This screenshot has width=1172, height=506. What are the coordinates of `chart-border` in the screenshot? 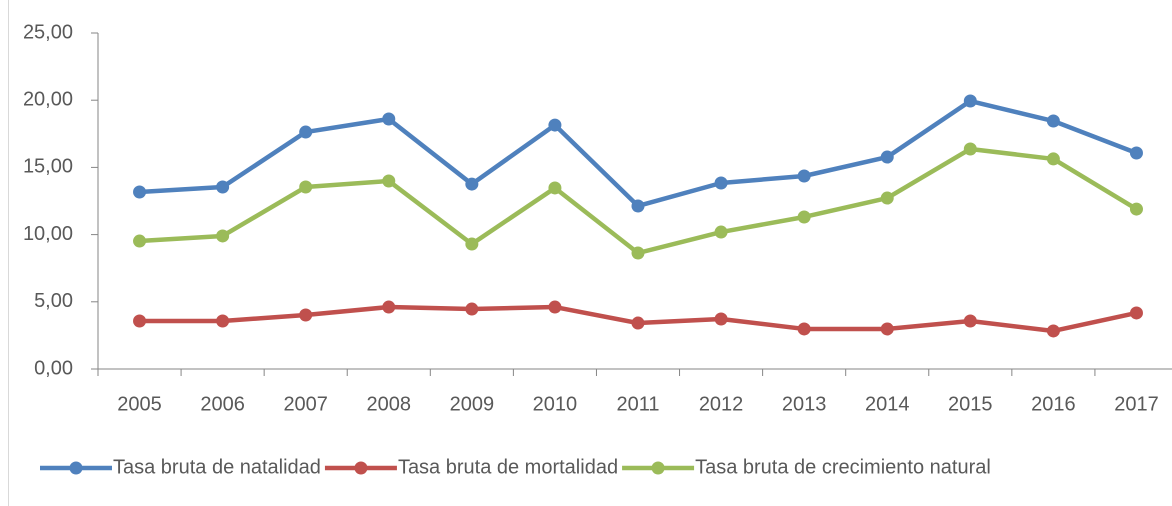 It's located at (8, 253).